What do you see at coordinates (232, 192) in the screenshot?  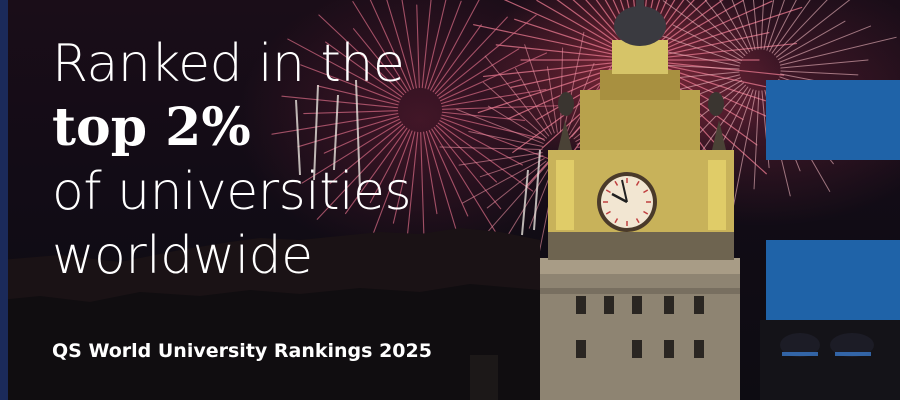 I see `headline-line-3: of universities` at bounding box center [232, 192].